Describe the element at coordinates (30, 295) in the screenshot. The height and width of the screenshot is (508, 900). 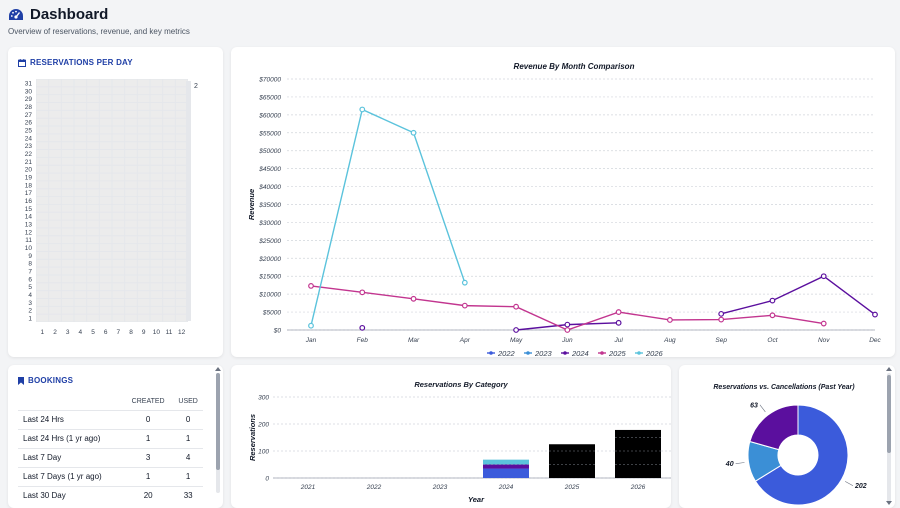
I see `heatmap-y-label: 4` at that location.